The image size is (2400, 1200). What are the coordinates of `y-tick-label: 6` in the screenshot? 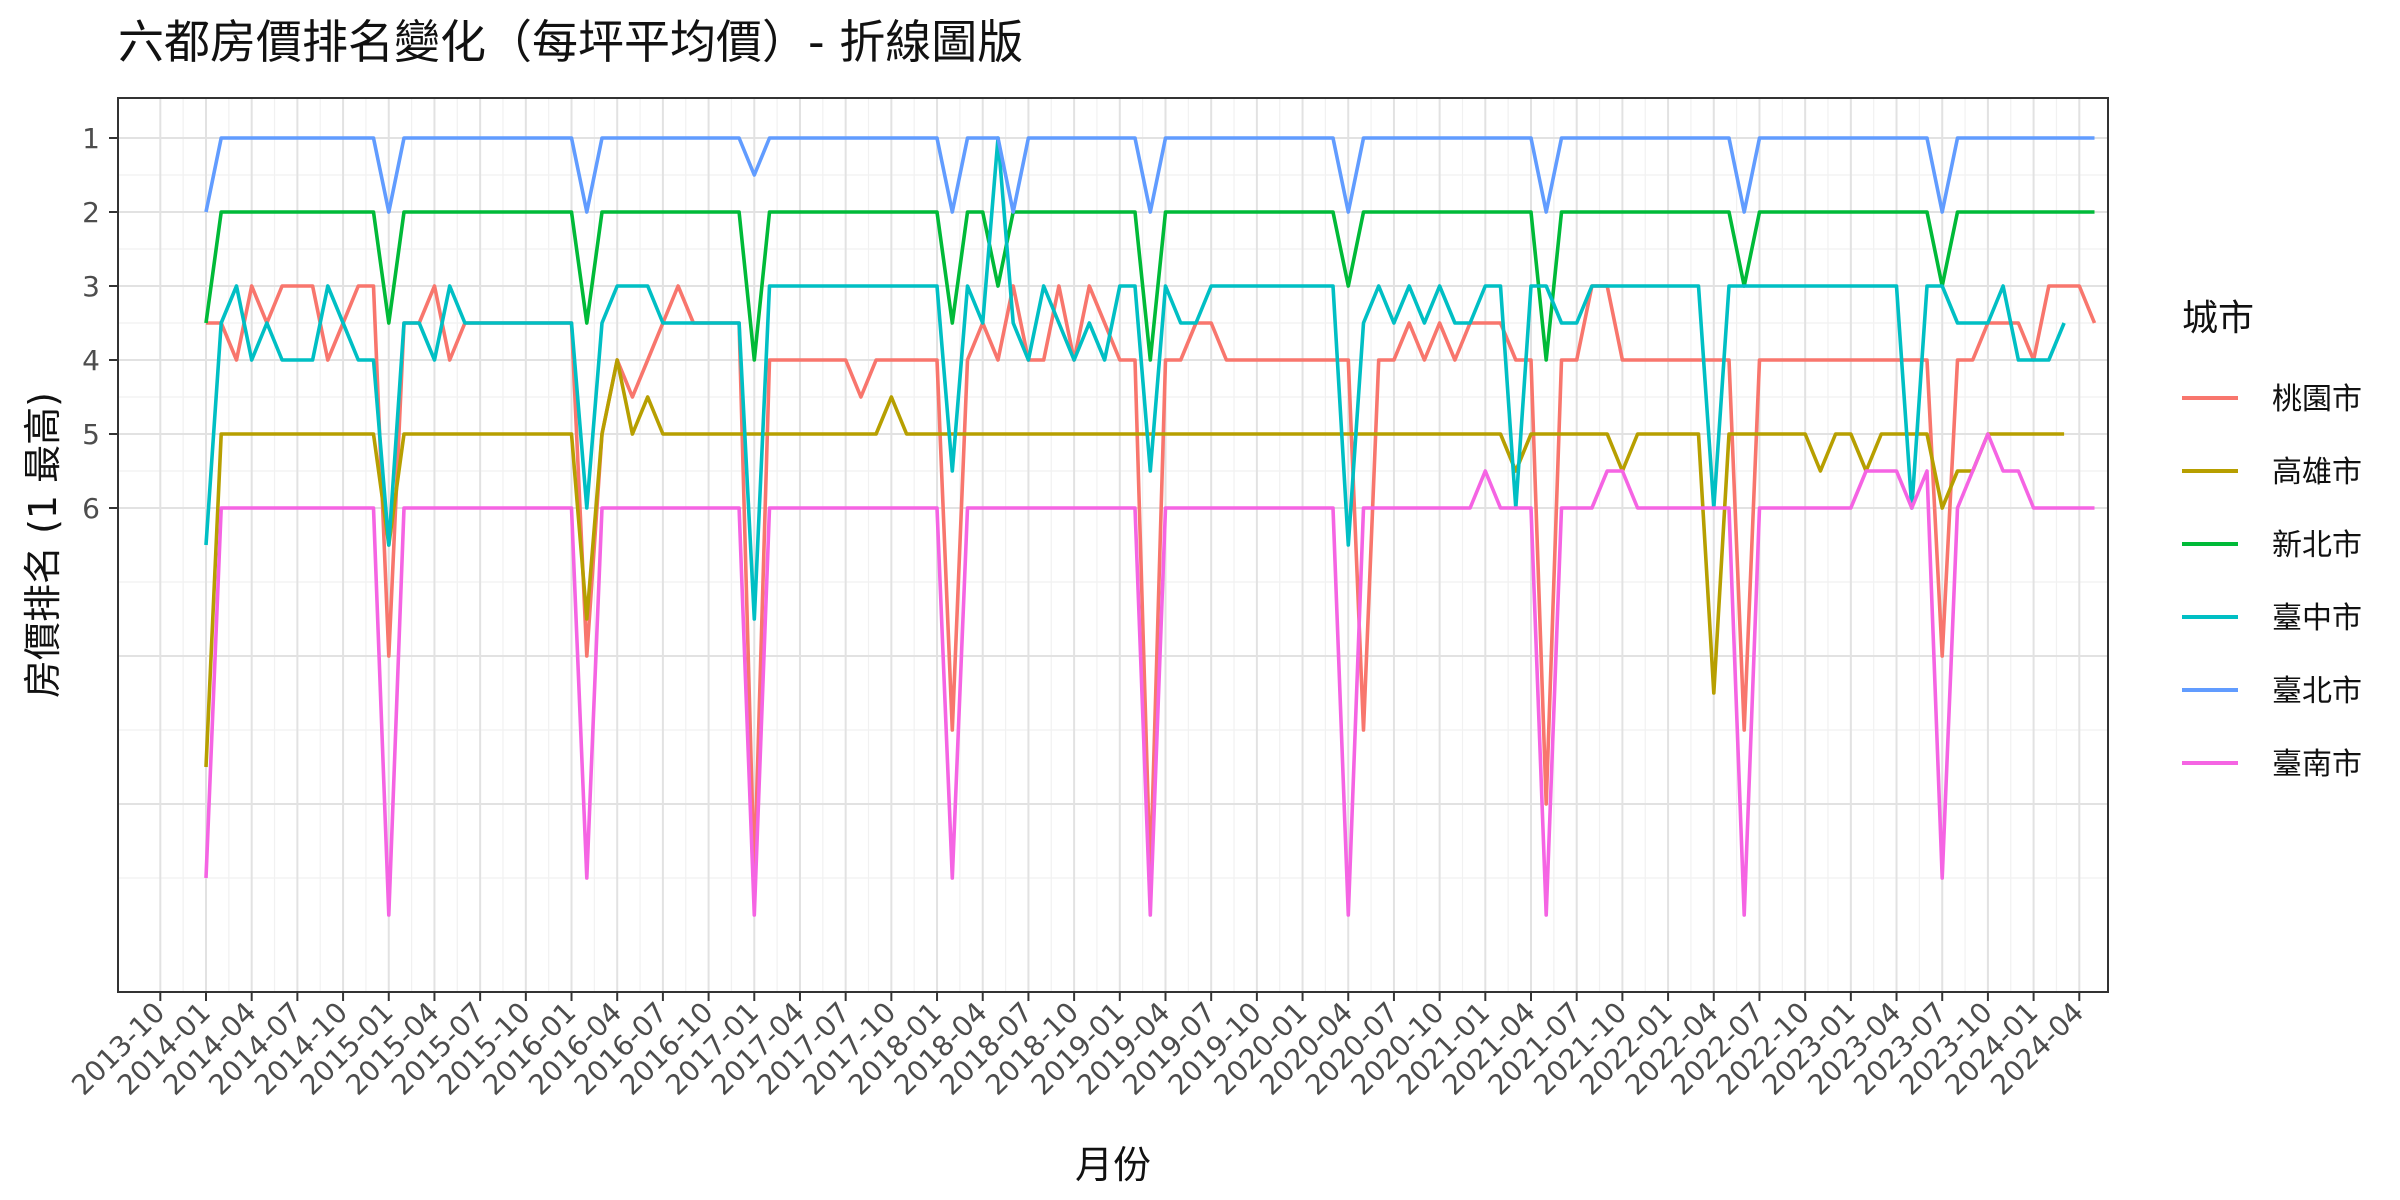 It's located at (91, 508).